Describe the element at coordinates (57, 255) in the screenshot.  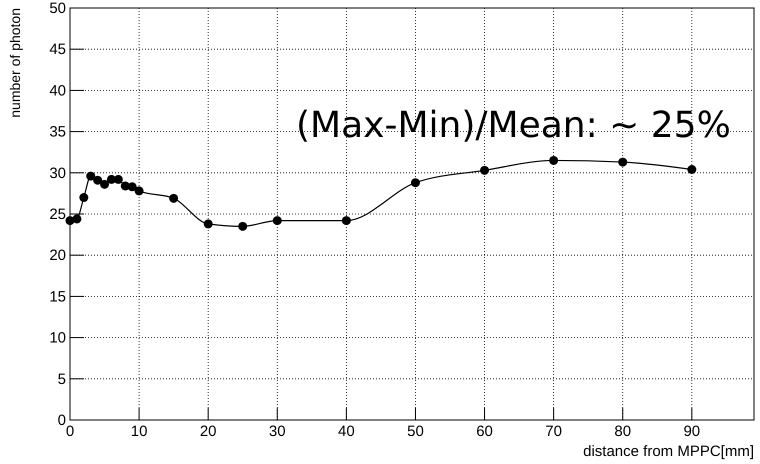
I see `y-tick-label: 20` at that location.